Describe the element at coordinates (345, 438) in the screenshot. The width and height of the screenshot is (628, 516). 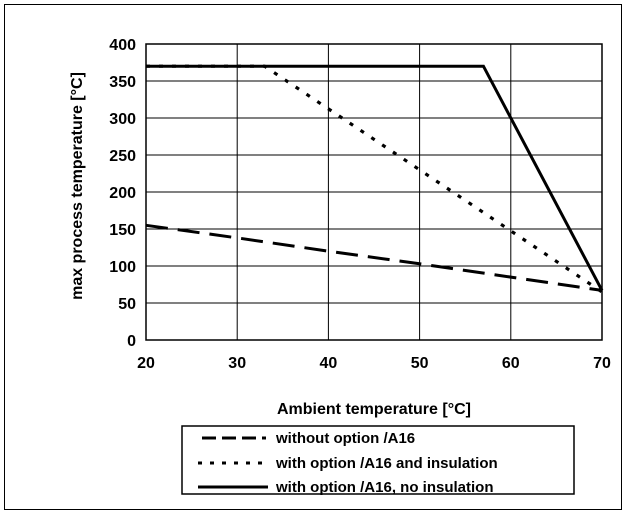
I see `legend-label-without-option: without option /A16` at that location.